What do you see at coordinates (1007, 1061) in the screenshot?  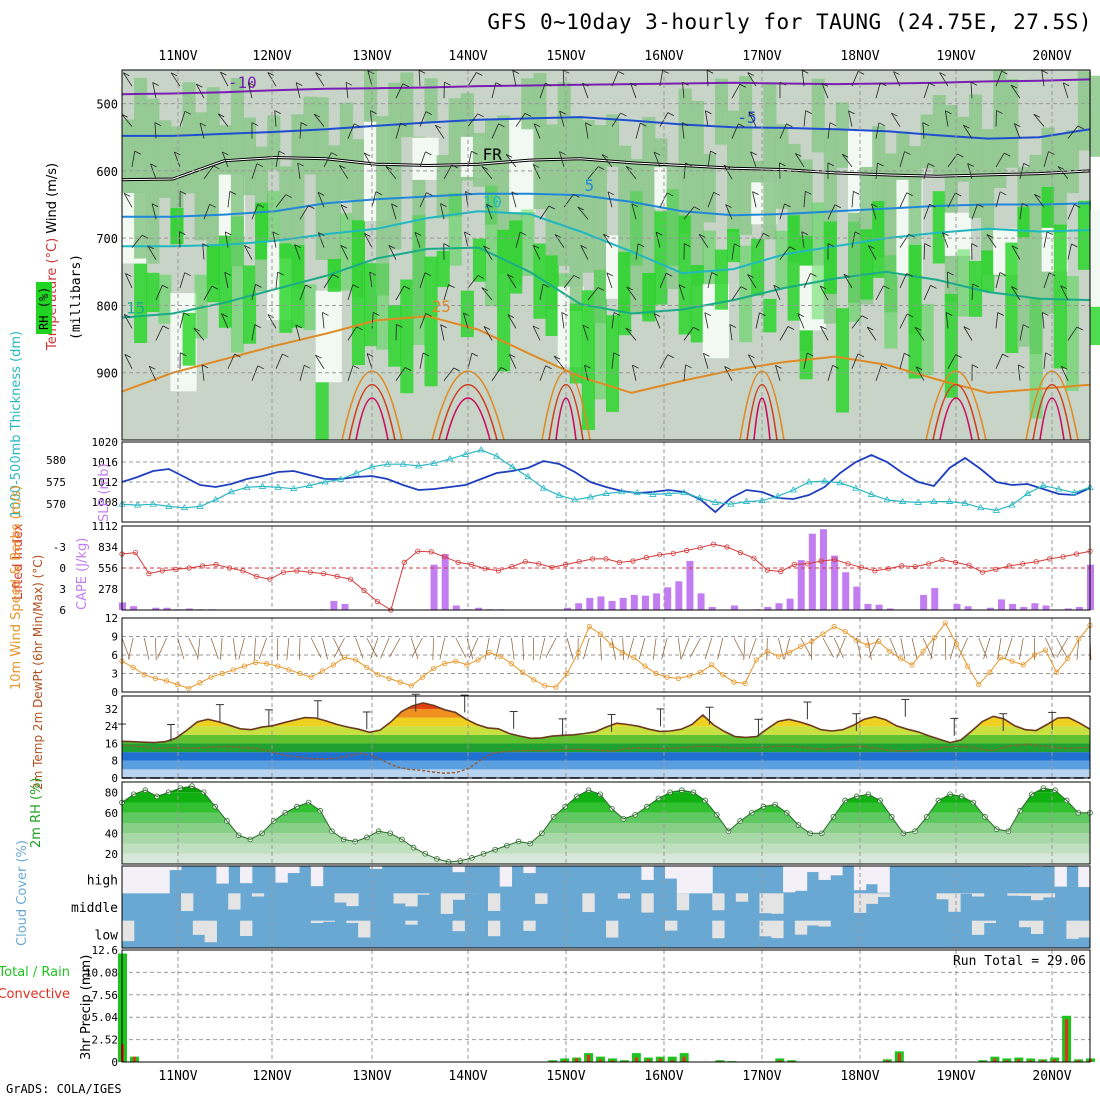 I see `precip-convective-bar` at bounding box center [1007, 1061].